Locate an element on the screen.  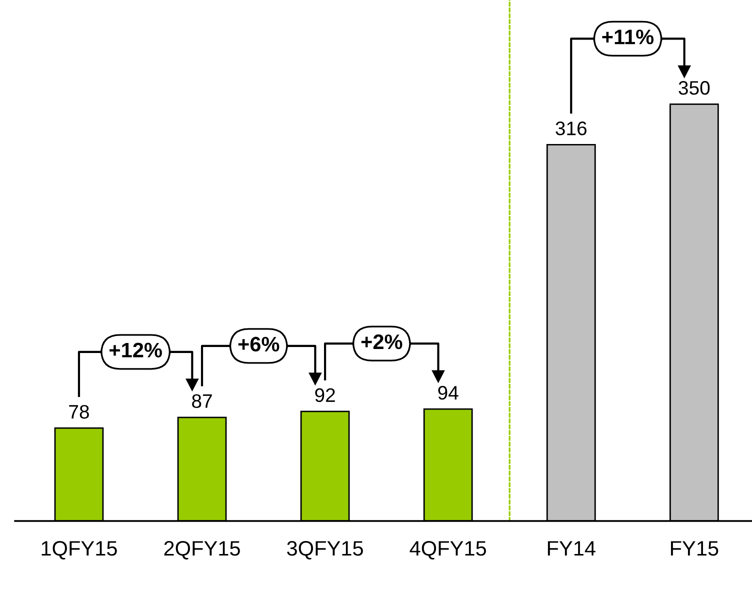
annotation: +6% is located at coordinates (259, 344).